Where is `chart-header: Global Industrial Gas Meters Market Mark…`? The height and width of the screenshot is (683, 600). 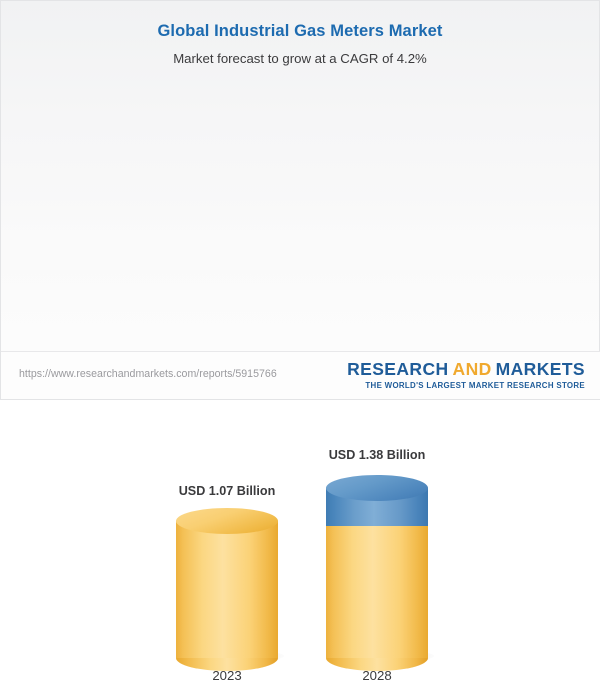 chart-header: Global Industrial Gas Meters Market Mark… is located at coordinates (300, 44).